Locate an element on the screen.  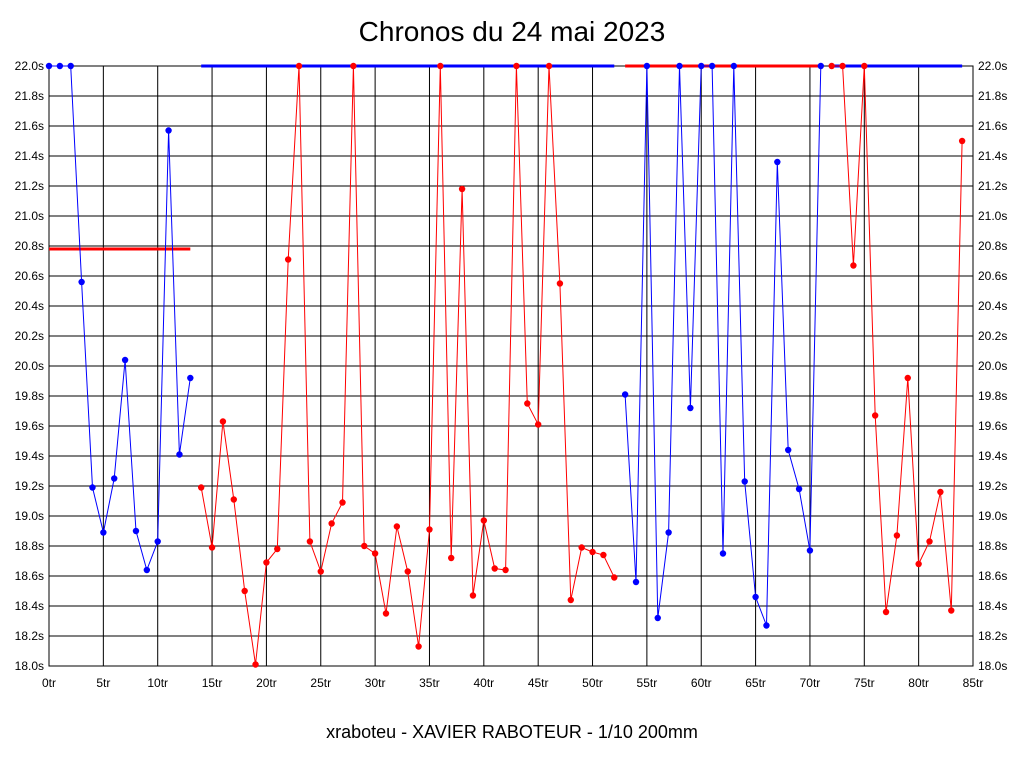
y-tick-label-left: 21.4s is located at coordinates (29, 156).